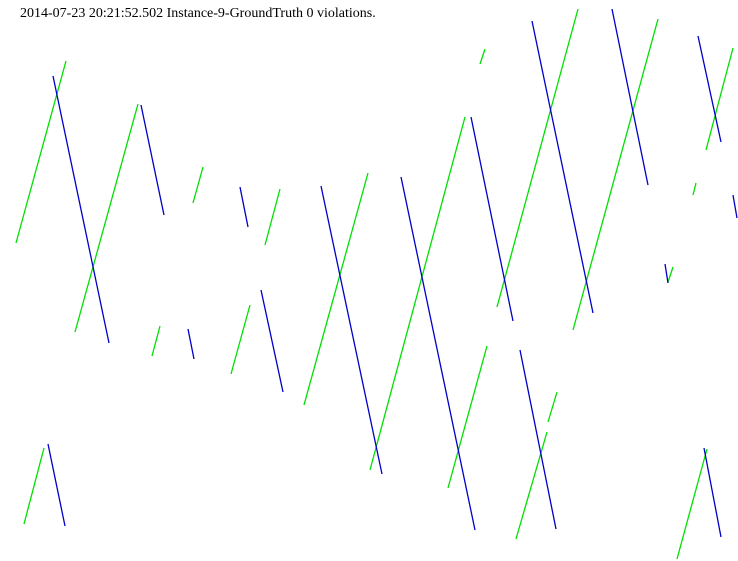  What do you see at coordinates (341, 13) in the screenshot?
I see `violation-count: 0 violations.` at bounding box center [341, 13].